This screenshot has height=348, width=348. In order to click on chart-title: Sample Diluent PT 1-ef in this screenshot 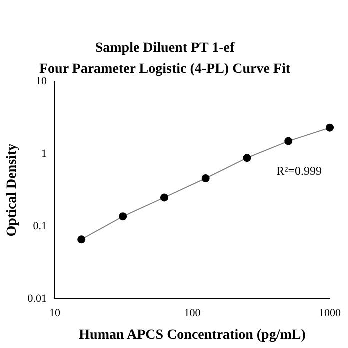, I will do `click(165, 48)`.